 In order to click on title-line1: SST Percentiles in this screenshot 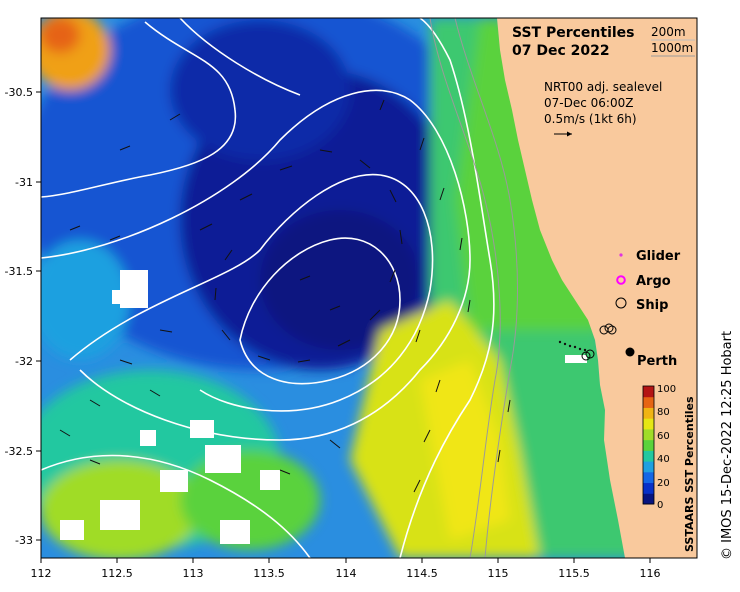, I will do `click(573, 33)`.